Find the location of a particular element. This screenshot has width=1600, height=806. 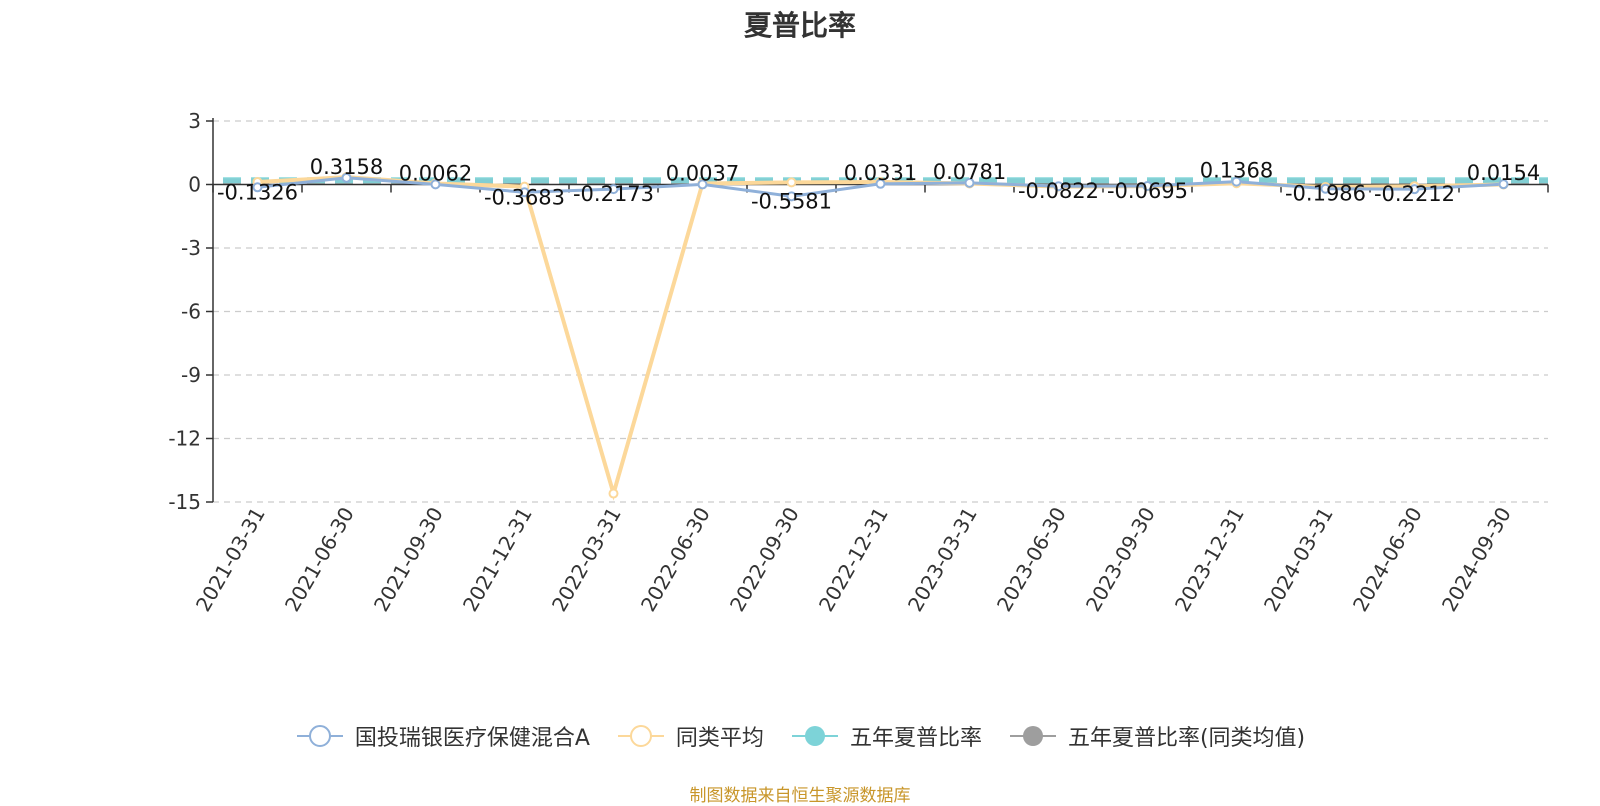

data-label: -0.0695 is located at coordinates (1147, 191).